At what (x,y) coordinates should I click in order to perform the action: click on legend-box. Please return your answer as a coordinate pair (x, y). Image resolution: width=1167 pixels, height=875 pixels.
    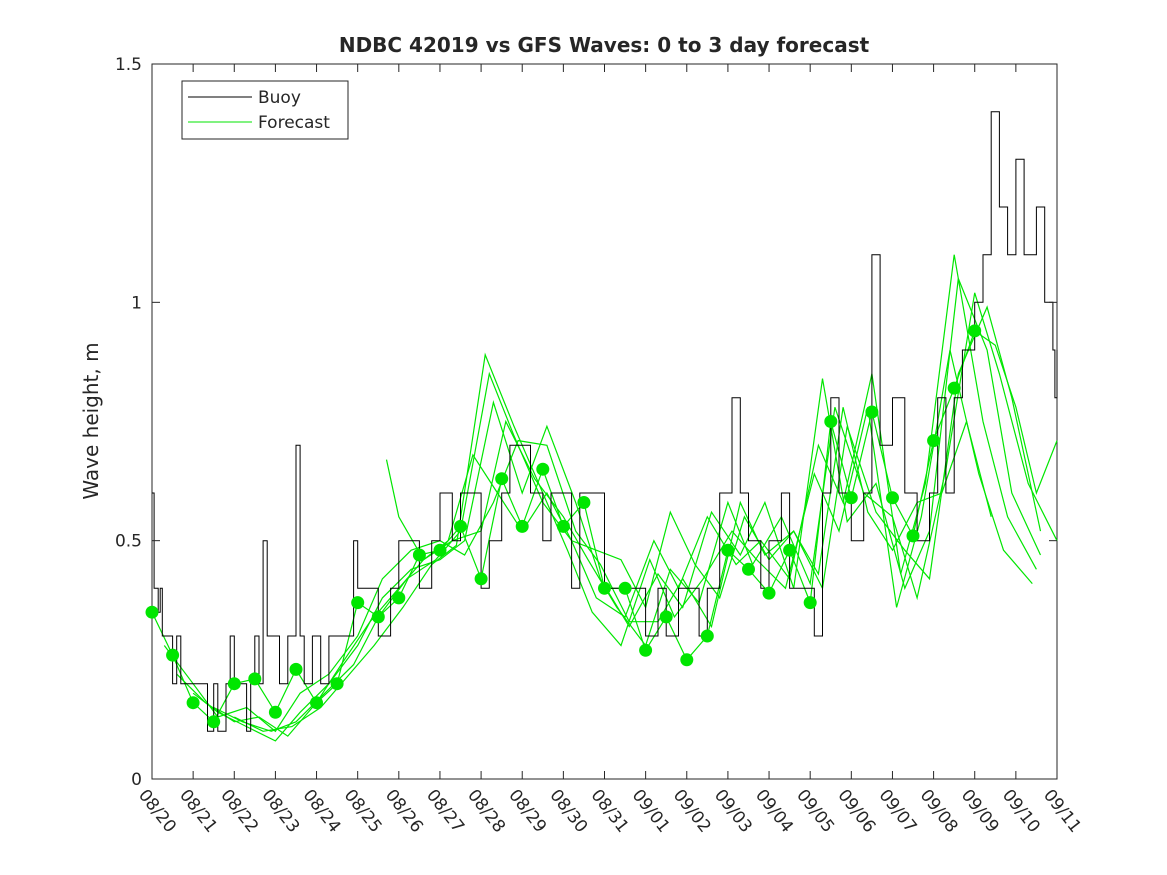
    Looking at the image, I should click on (265, 110).